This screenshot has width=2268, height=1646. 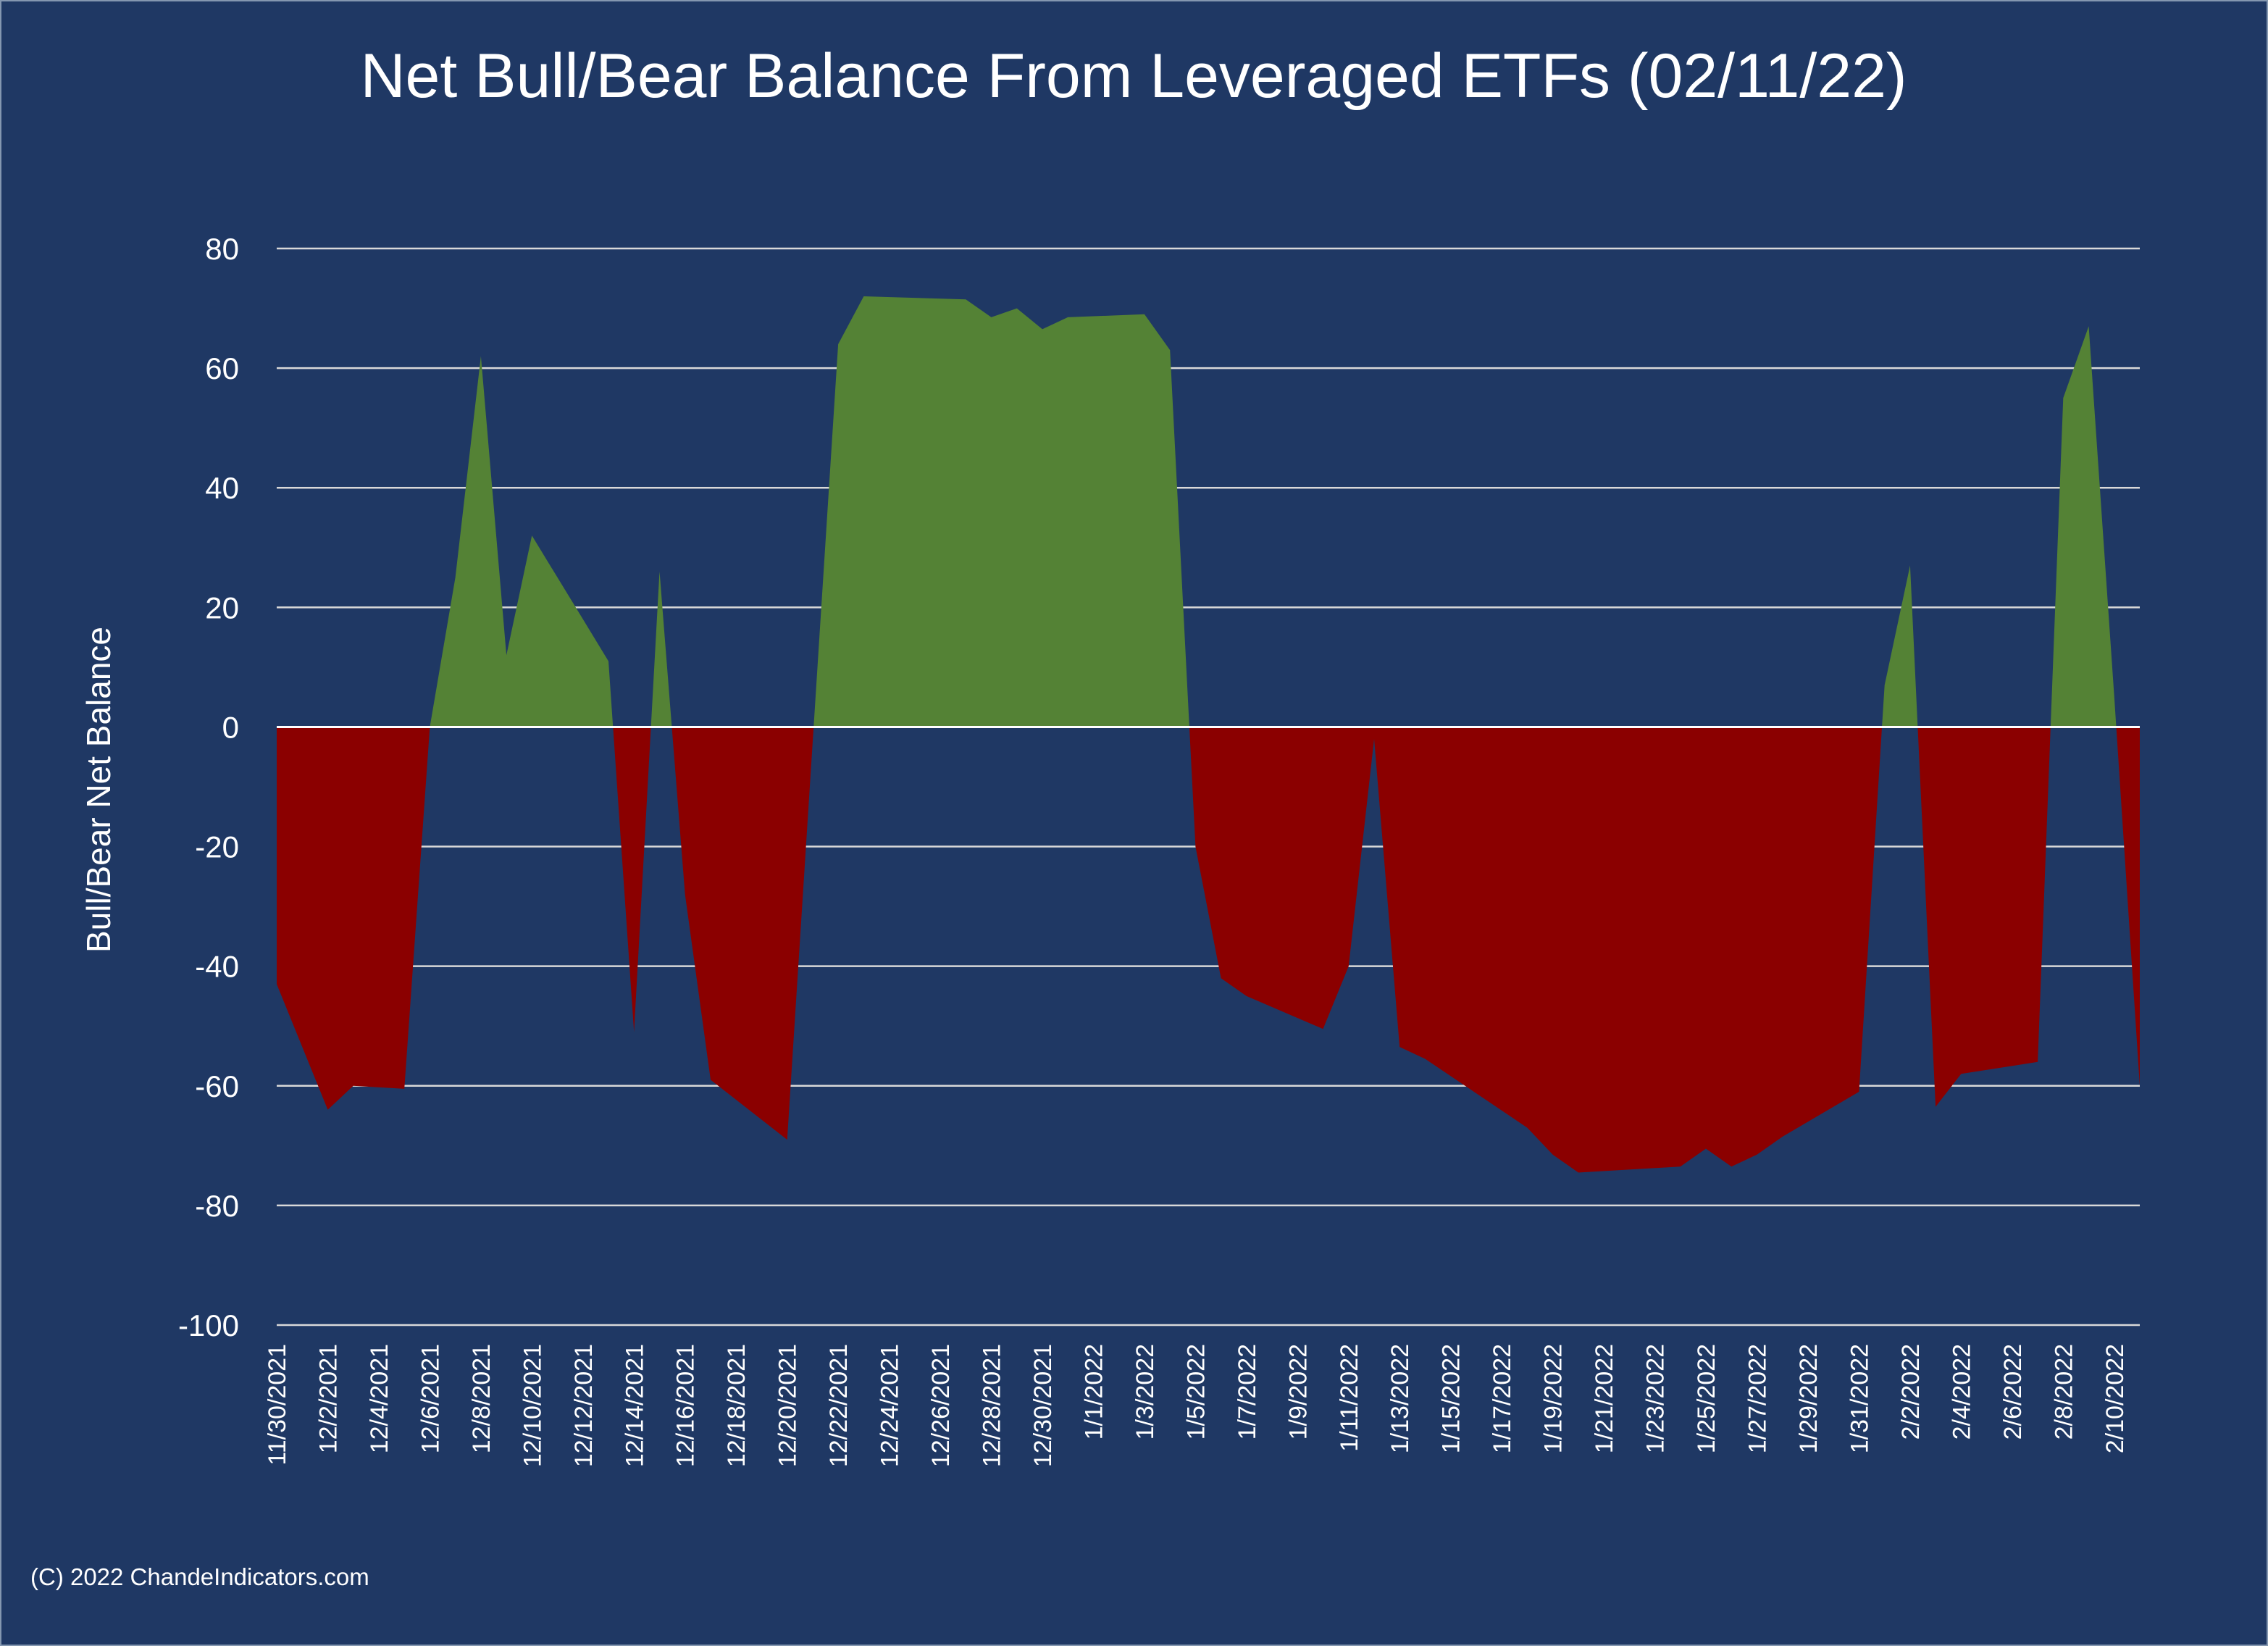 I want to click on x-tick-label: 12/26/2021, so click(x=941, y=1405).